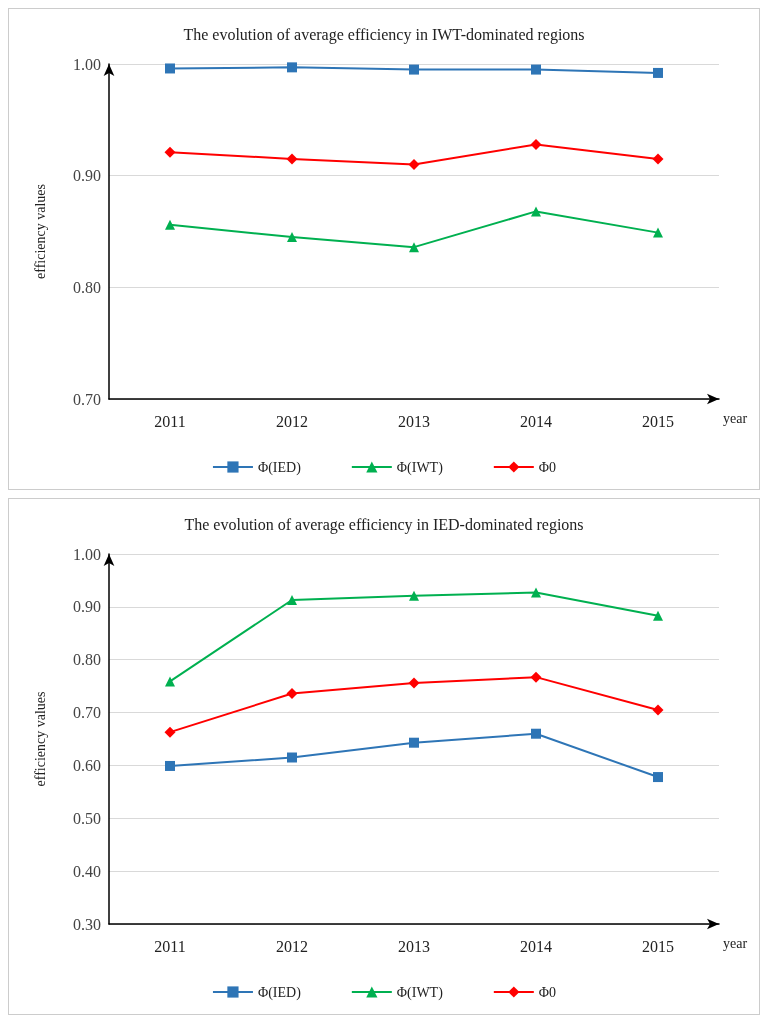  What do you see at coordinates (87, 765) in the screenshot?
I see `y-tick-label: 0.60` at bounding box center [87, 765].